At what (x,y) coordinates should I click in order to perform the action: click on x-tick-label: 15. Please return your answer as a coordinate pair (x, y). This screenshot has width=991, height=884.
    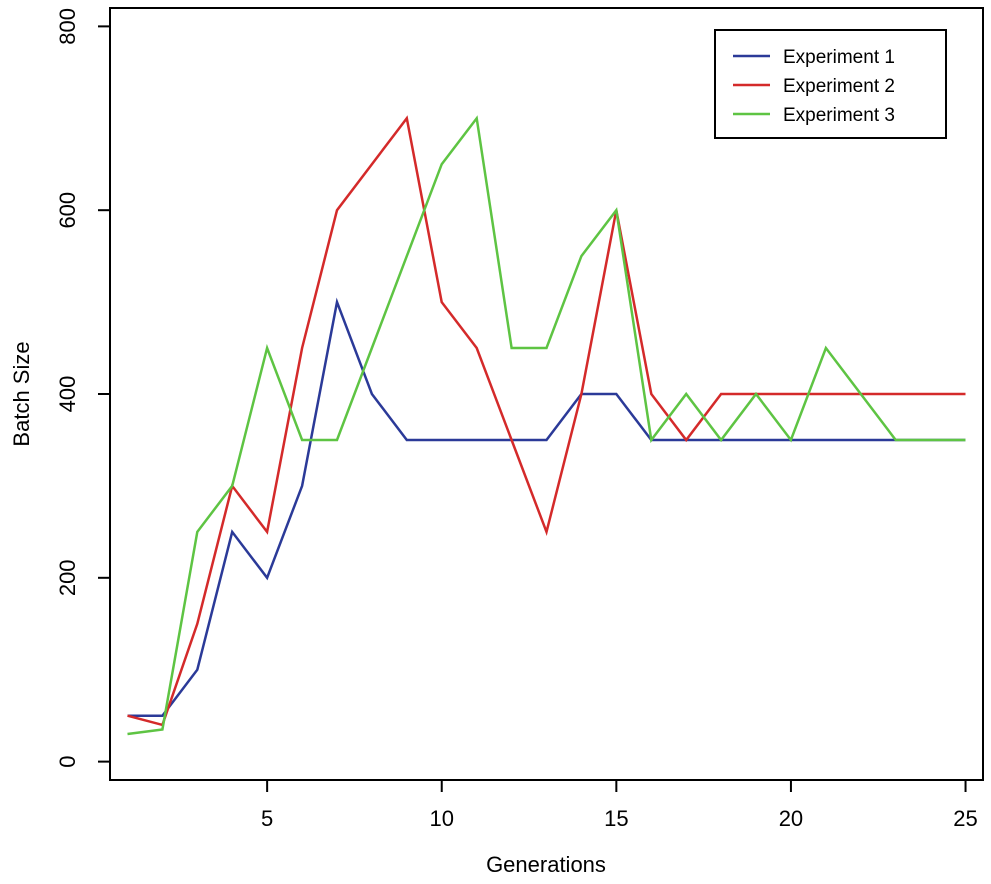
    Looking at the image, I should click on (616, 818).